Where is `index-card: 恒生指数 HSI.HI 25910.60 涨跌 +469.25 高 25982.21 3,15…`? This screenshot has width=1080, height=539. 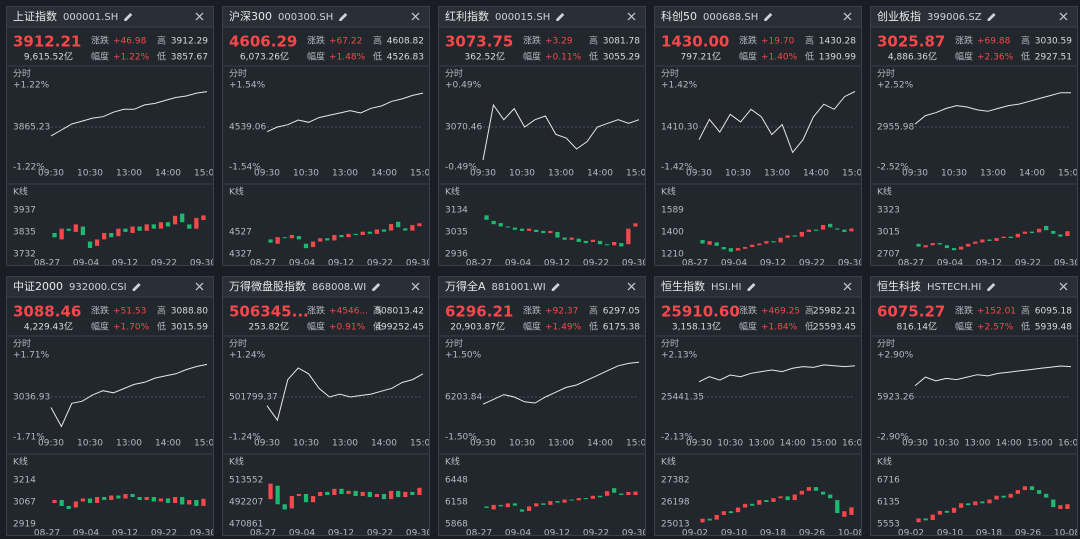 index-card: 恒生指数 HSI.HI 25910.60 涨跌 +469.25 高 25982.21 3,15… is located at coordinates (758, 406).